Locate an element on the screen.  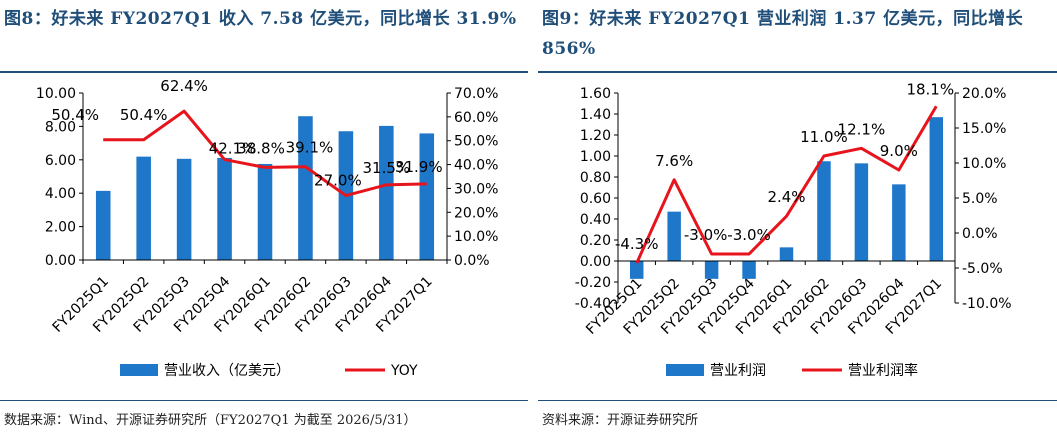
left-data-label: 31.9% is located at coordinates (419, 167).